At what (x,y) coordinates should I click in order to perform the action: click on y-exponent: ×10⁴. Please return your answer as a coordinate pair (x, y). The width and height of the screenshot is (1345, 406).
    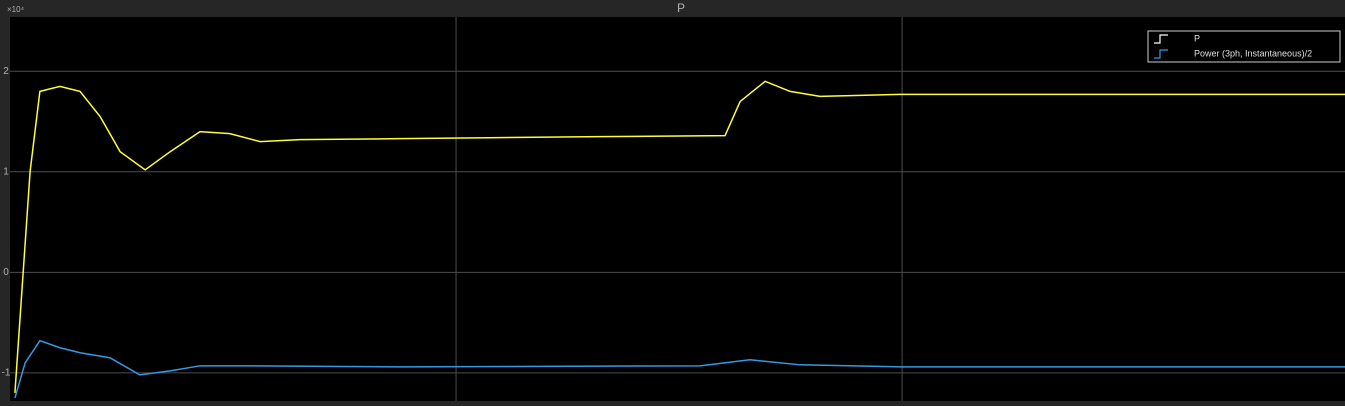
    Looking at the image, I should click on (16, 9).